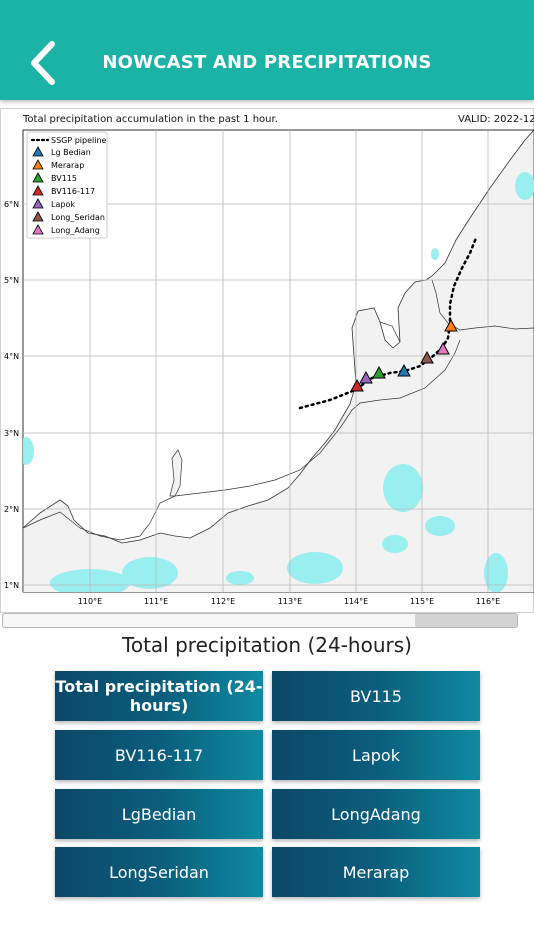 This screenshot has width=534, height=950. I want to click on marker-long-seridan, so click(427, 357).